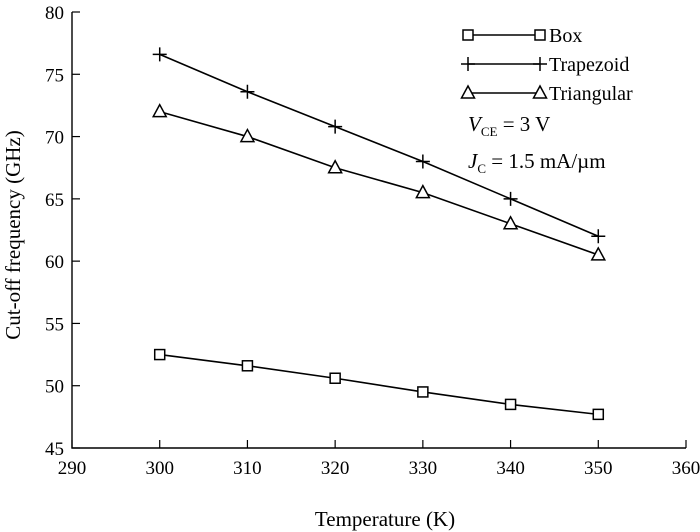 The image size is (700, 532). I want to click on x-axis-title: Temperature (K), so click(385, 519).